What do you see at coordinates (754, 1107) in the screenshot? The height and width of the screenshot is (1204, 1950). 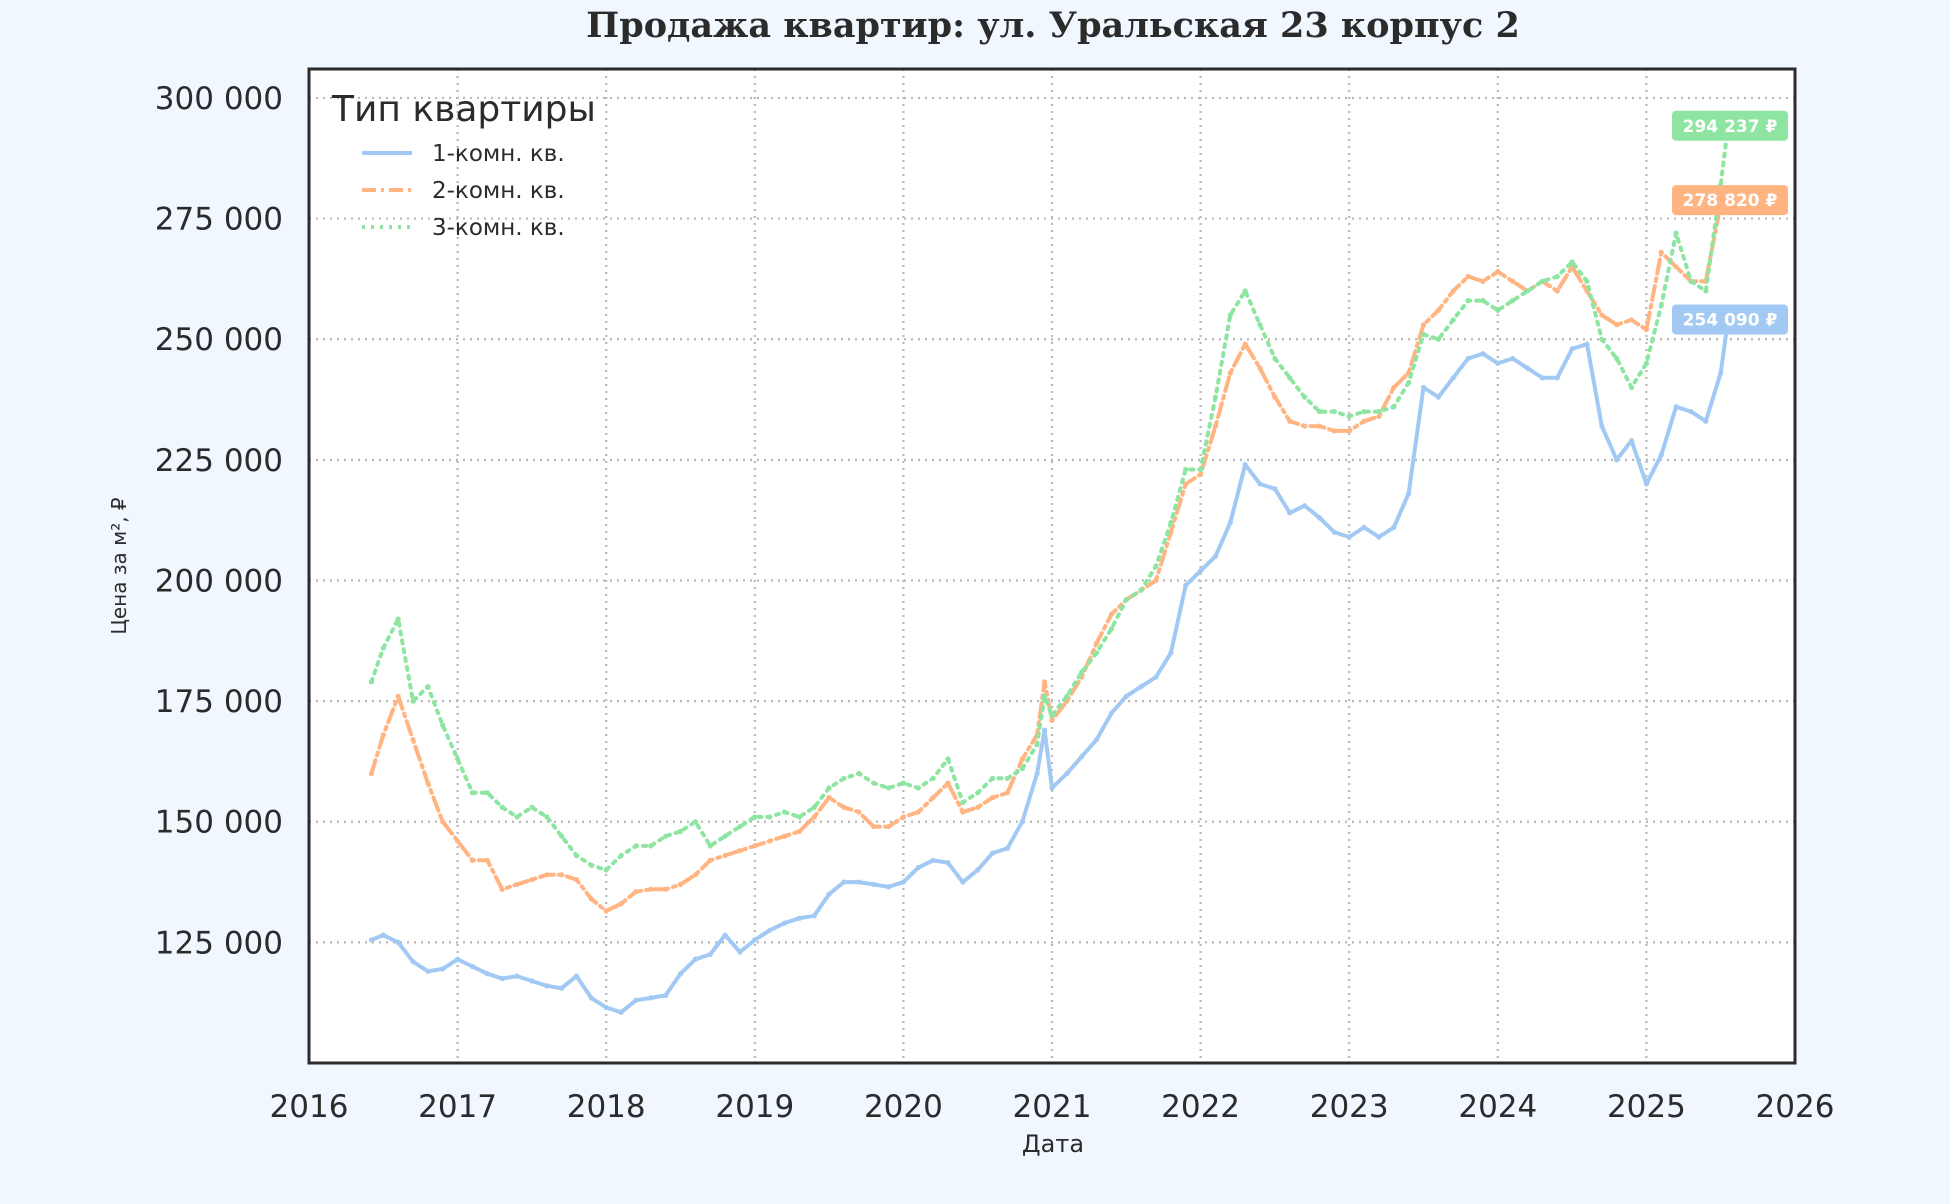 I see `x-tick-label: 2019` at bounding box center [754, 1107].